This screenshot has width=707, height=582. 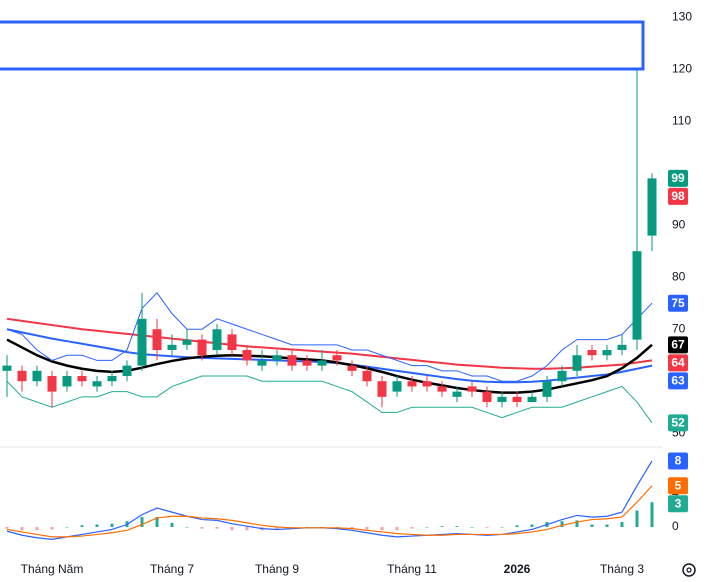 I want to click on price-badge-label: 5, so click(x=678, y=485).